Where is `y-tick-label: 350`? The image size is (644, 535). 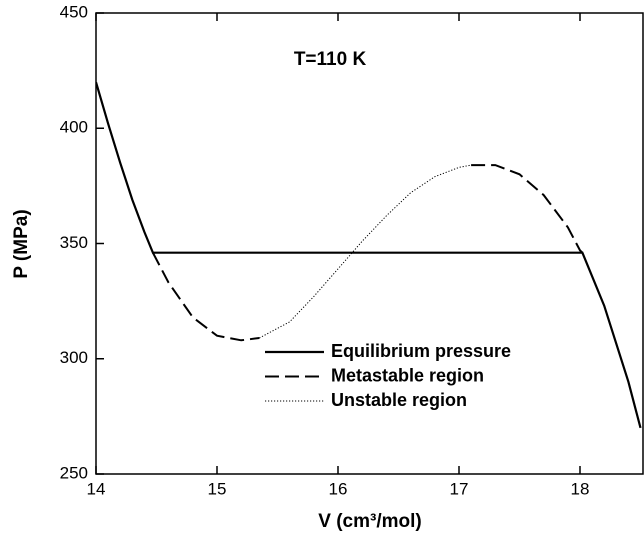 y-tick-label: 350 is located at coordinates (74, 242).